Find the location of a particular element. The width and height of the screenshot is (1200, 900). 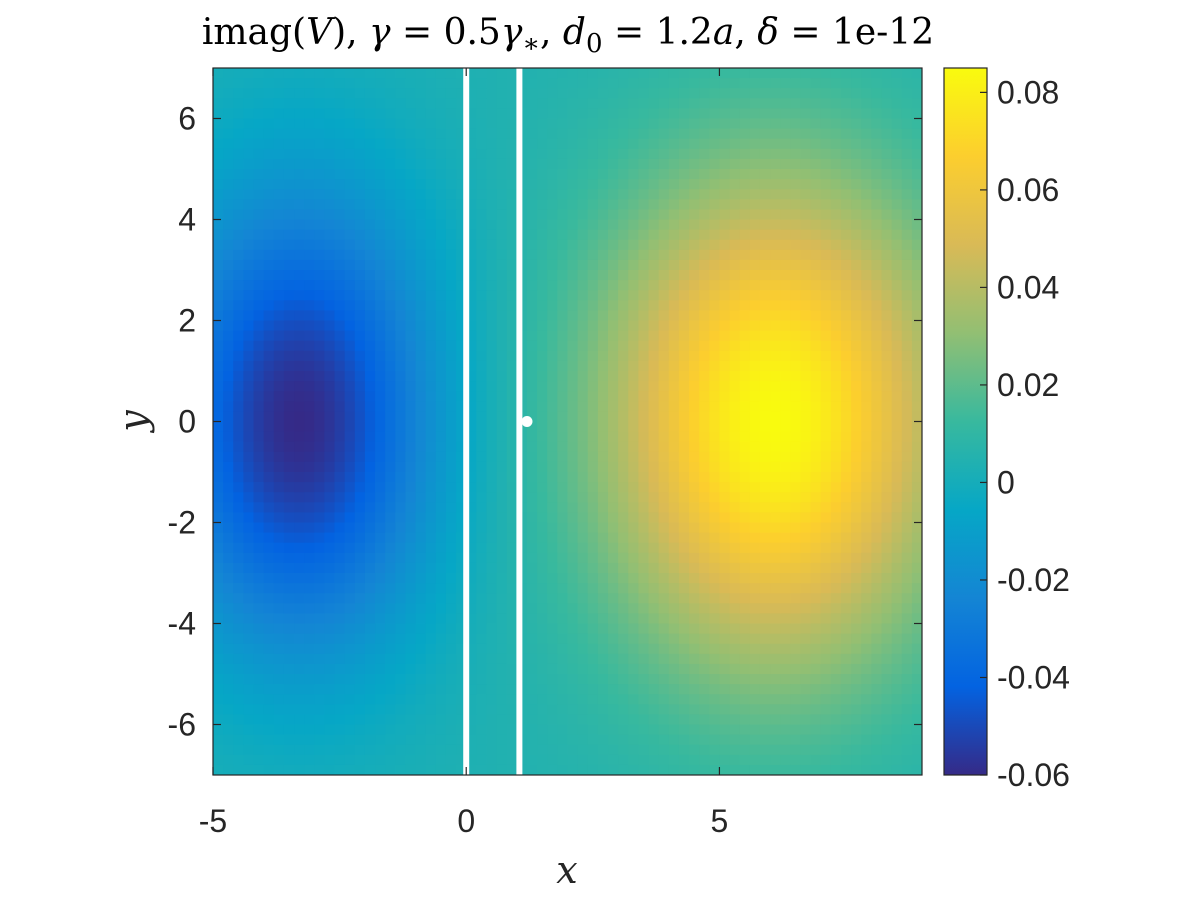

y-tick-label: 2 is located at coordinates (187, 321).